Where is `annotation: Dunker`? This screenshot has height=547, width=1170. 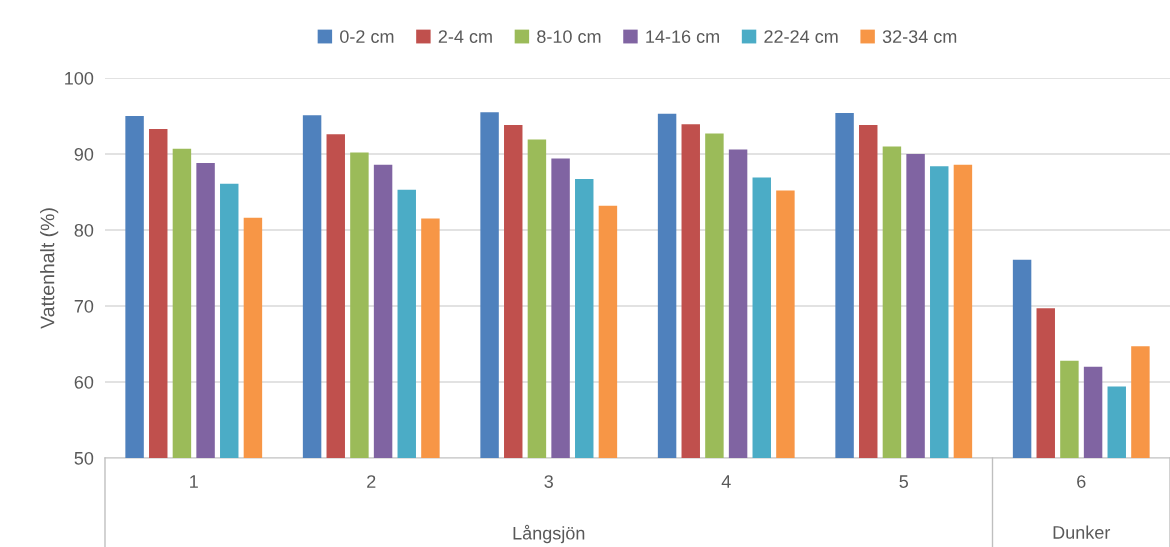 annotation: Dunker is located at coordinates (1082, 532).